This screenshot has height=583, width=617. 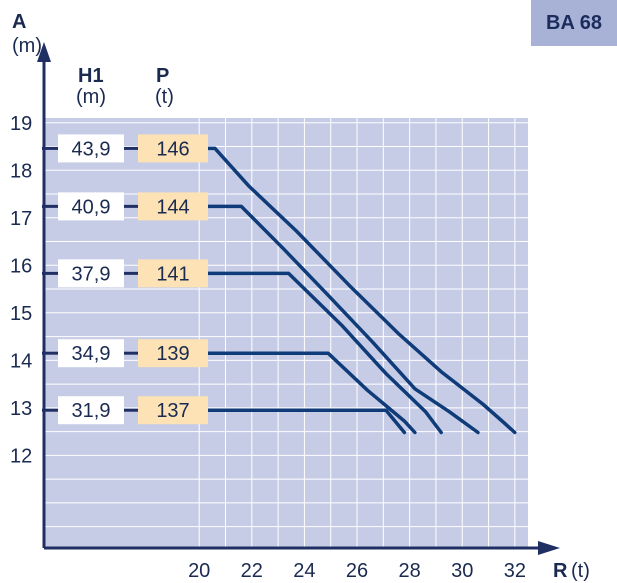 I want to click on h1-value: 40,9, so click(x=91, y=207).